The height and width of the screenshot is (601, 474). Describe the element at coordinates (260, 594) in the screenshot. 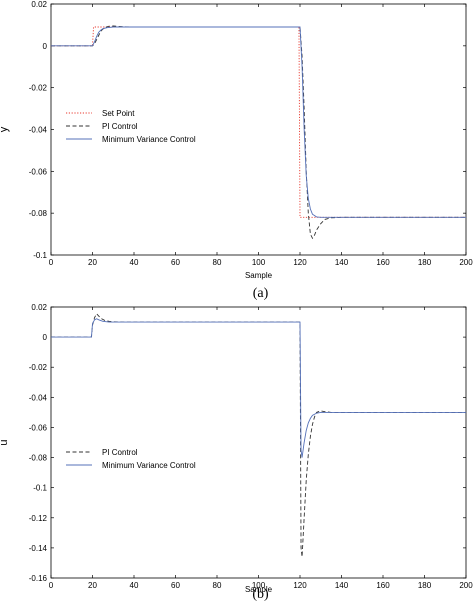

I see `panel-caption: (b)` at that location.